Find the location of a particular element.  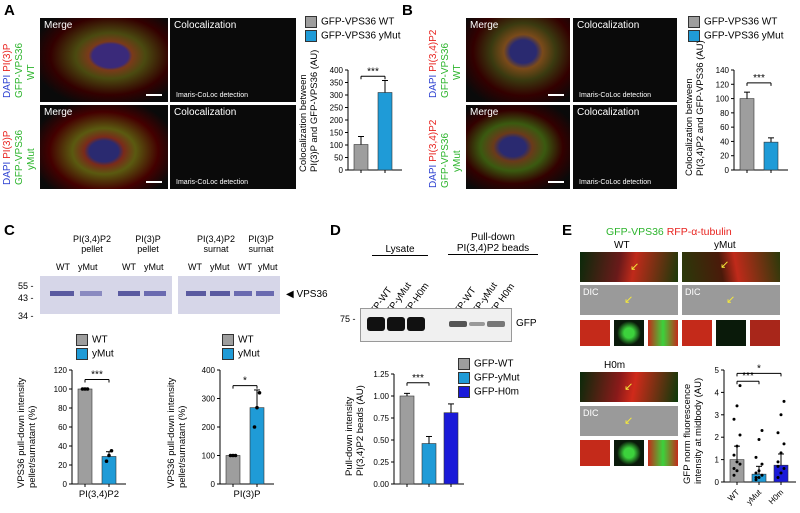

y-tick-label: 60 is located at coordinates (62, 427).